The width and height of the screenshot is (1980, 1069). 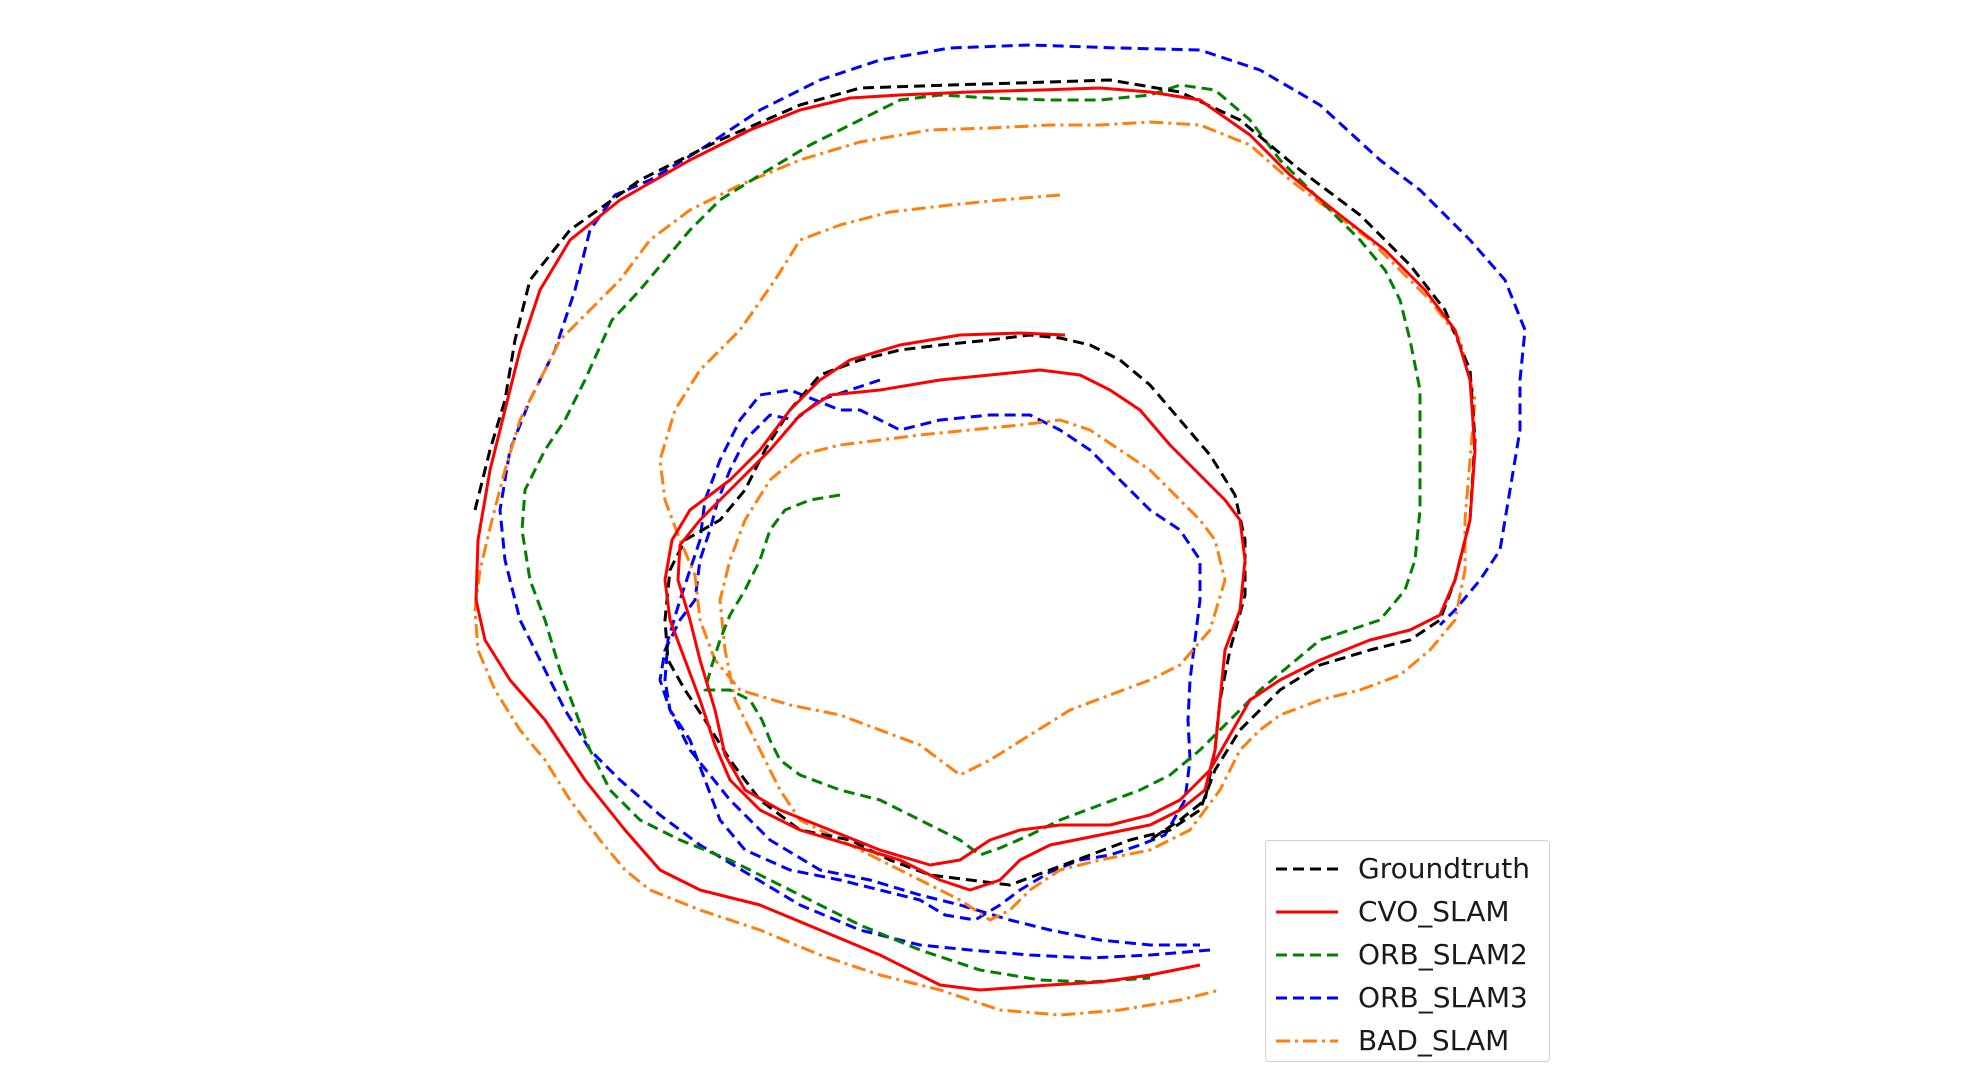 What do you see at coordinates (1444, 868) in the screenshot?
I see `legend-label-groundtruth: Groundtruth` at bounding box center [1444, 868].